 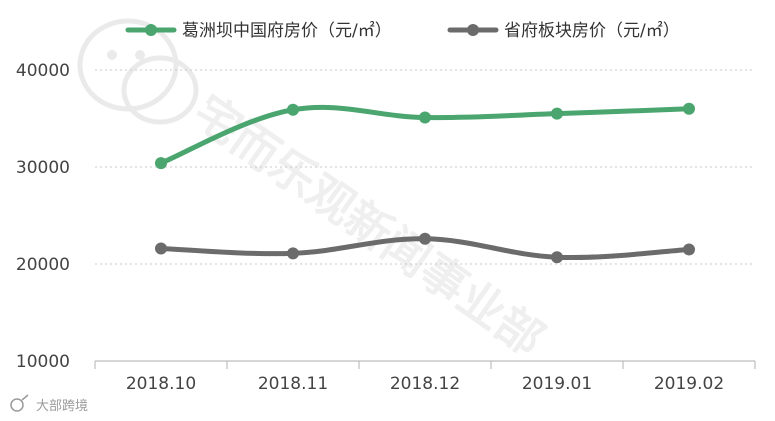 What do you see at coordinates (293, 384) in the screenshot?
I see `x-tick-label: 2018.11` at bounding box center [293, 384].